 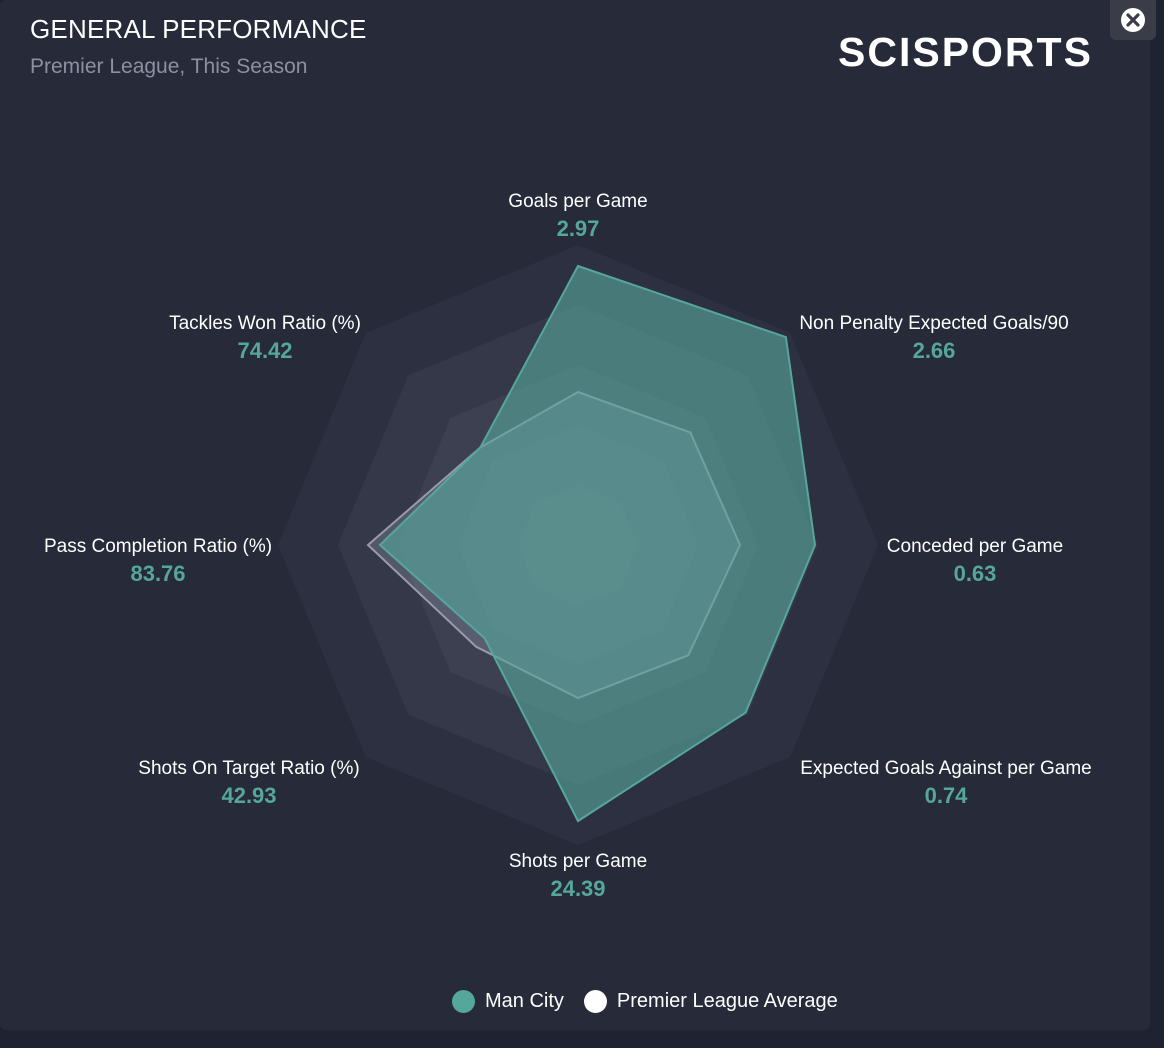 I want to click on axis-label: Conceded per Game, so click(x=975, y=546).